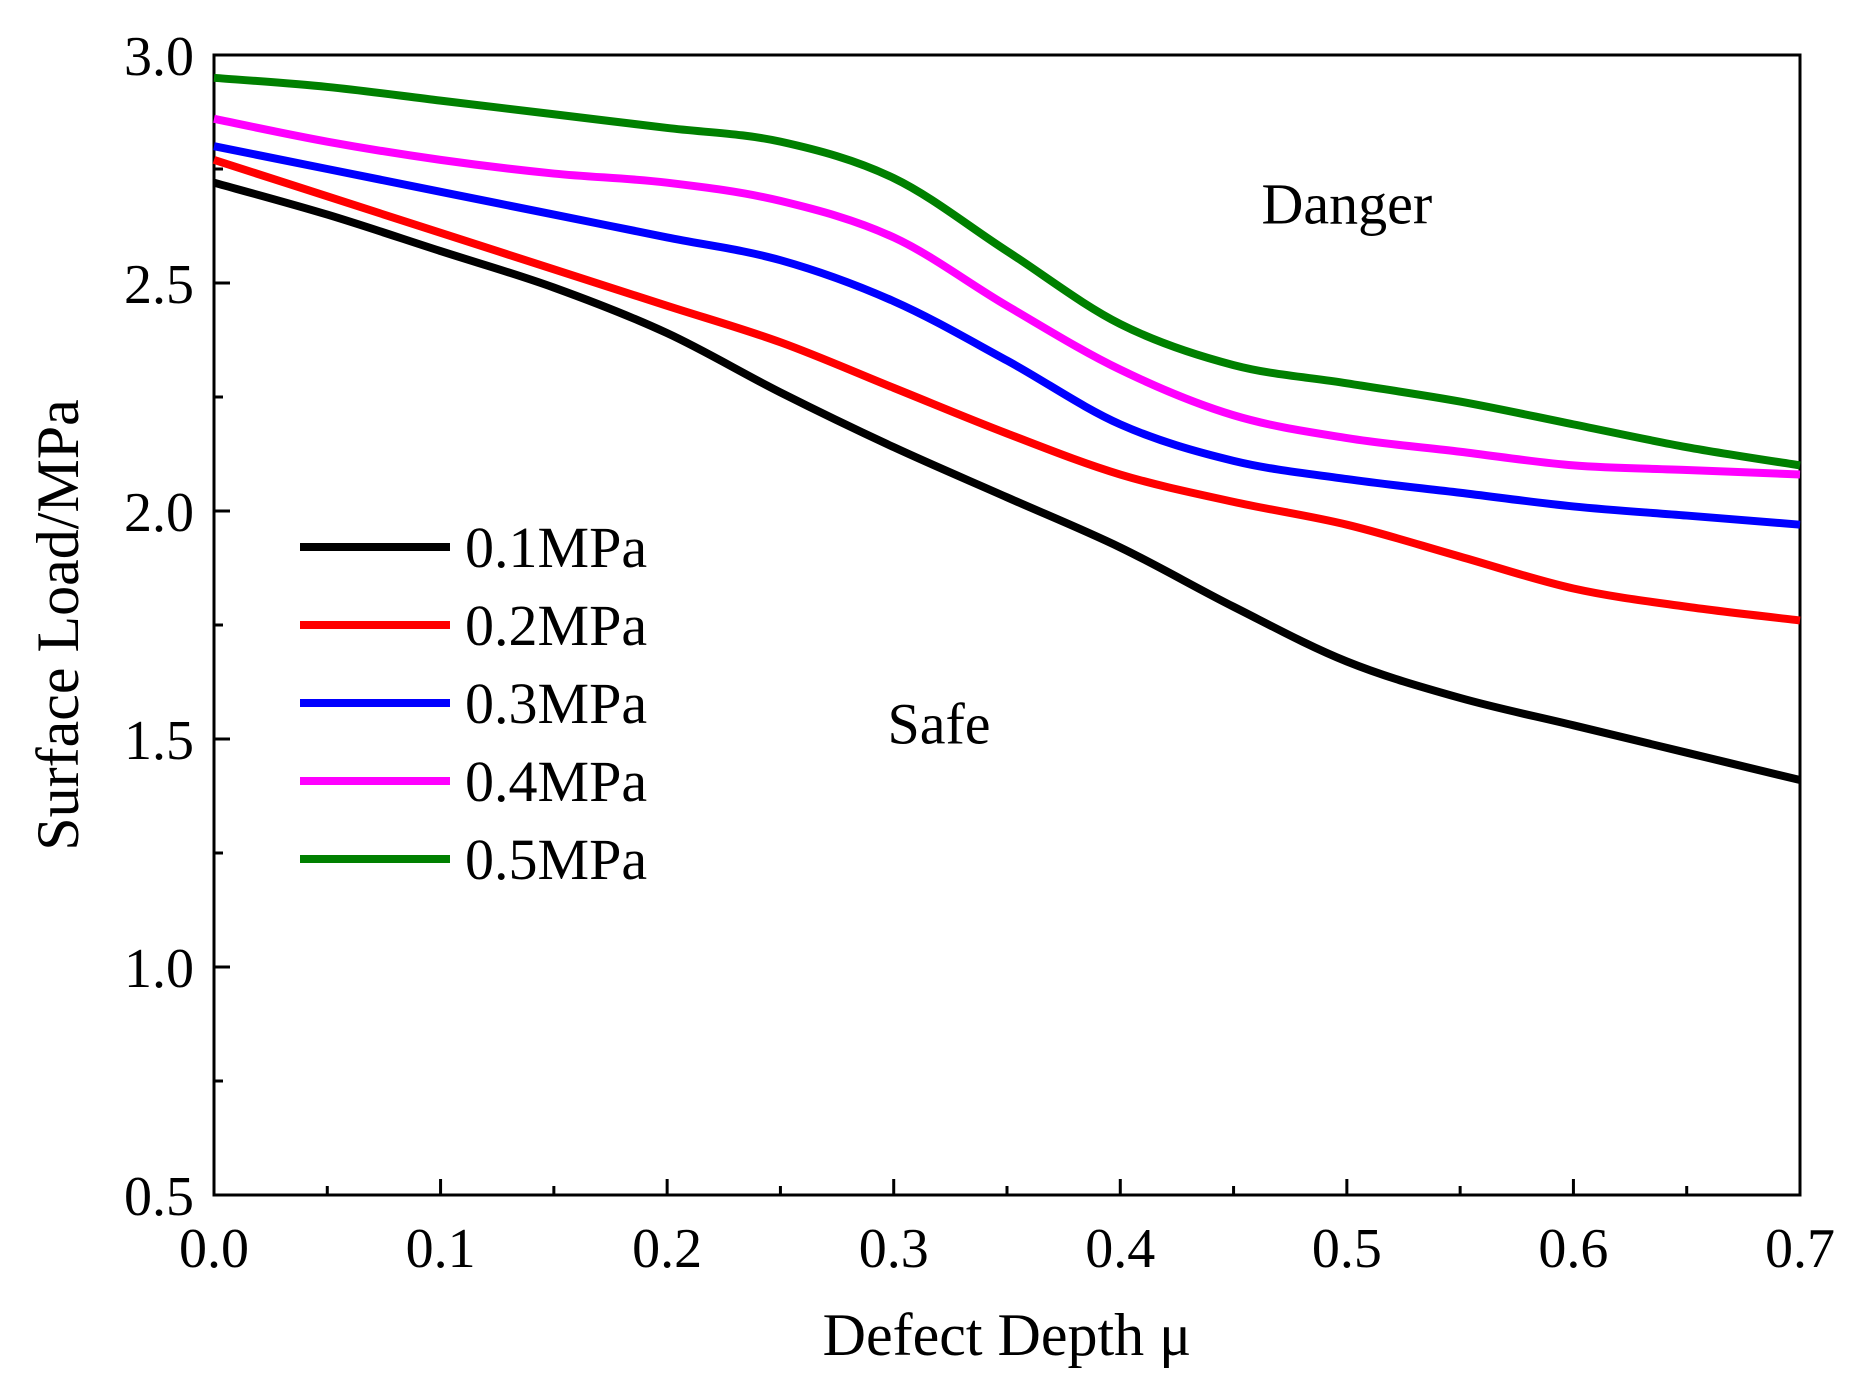 The height and width of the screenshot is (1392, 1863). What do you see at coordinates (894, 1249) in the screenshot?
I see `x-tick-label: 0.3` at bounding box center [894, 1249].